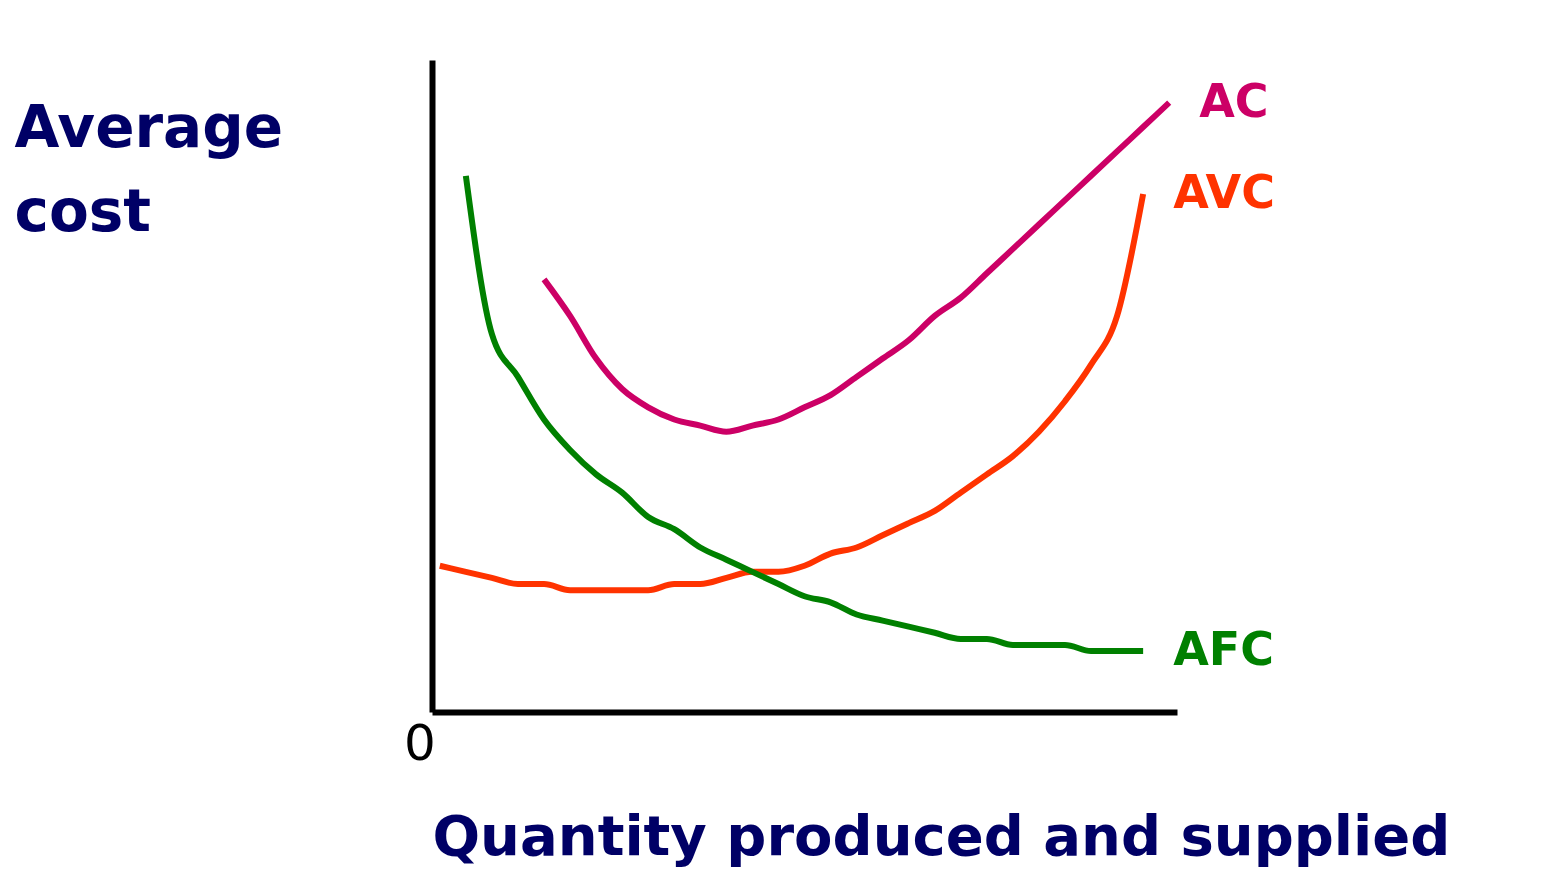 The height and width of the screenshot is (883, 1560). What do you see at coordinates (941, 835) in the screenshot?
I see `x-axis-title: Quantity produced and supplied` at bounding box center [941, 835].